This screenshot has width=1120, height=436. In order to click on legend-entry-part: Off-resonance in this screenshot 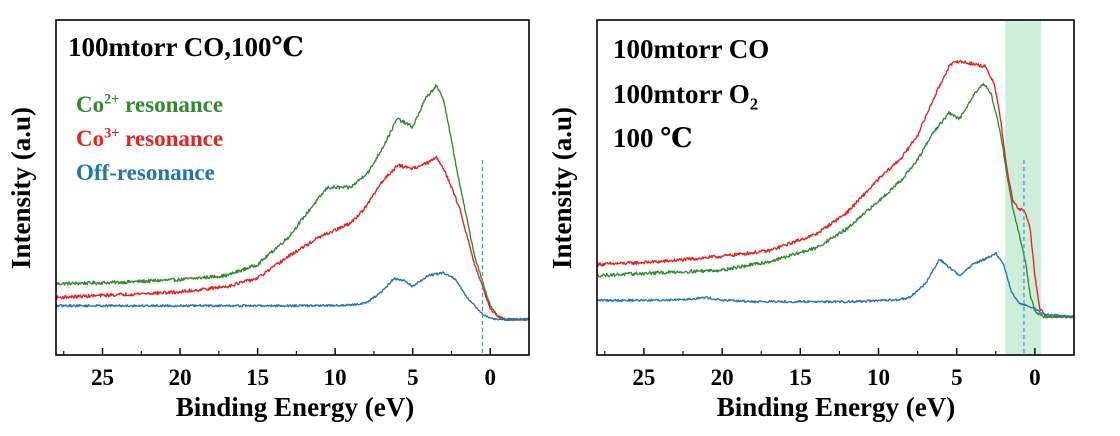, I will do `click(145, 172)`.